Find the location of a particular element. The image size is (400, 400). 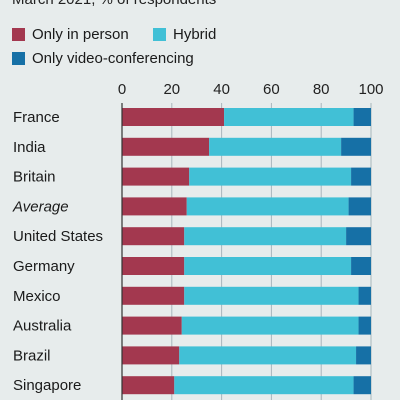

category-label: Singapore is located at coordinates (47, 385).